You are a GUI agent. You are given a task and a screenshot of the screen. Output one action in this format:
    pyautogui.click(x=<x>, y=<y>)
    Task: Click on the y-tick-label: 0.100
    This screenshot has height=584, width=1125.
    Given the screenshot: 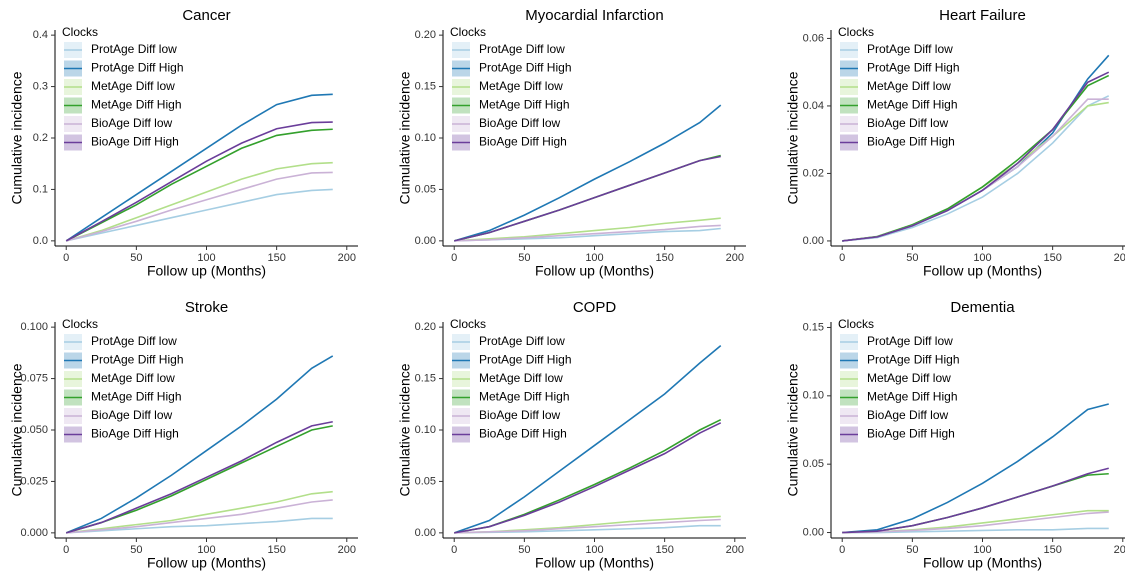 What is the action you would take?
    pyautogui.click(x=34, y=327)
    